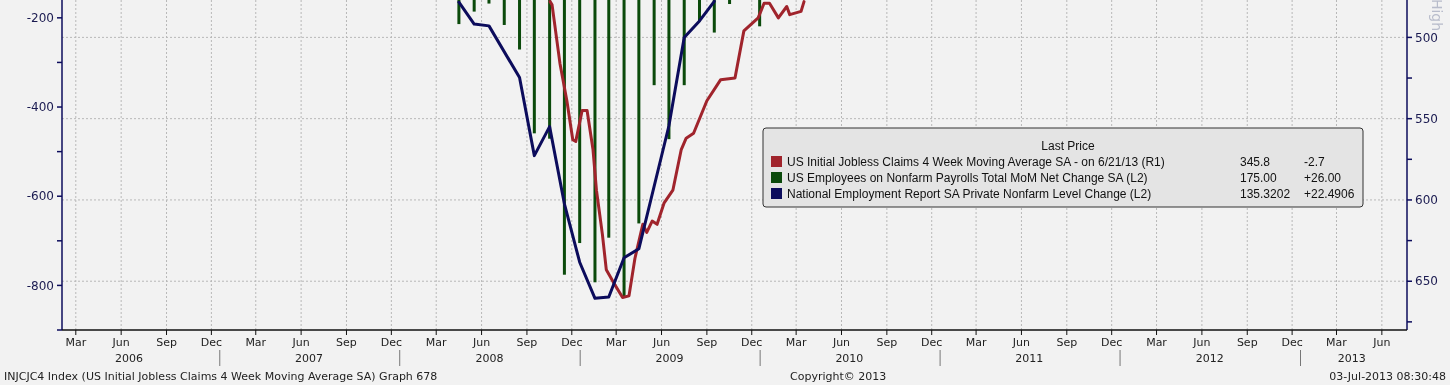 The image size is (1450, 385). Describe the element at coordinates (1426, 200) in the screenshot. I see `y2-tick-label: 600` at that location.